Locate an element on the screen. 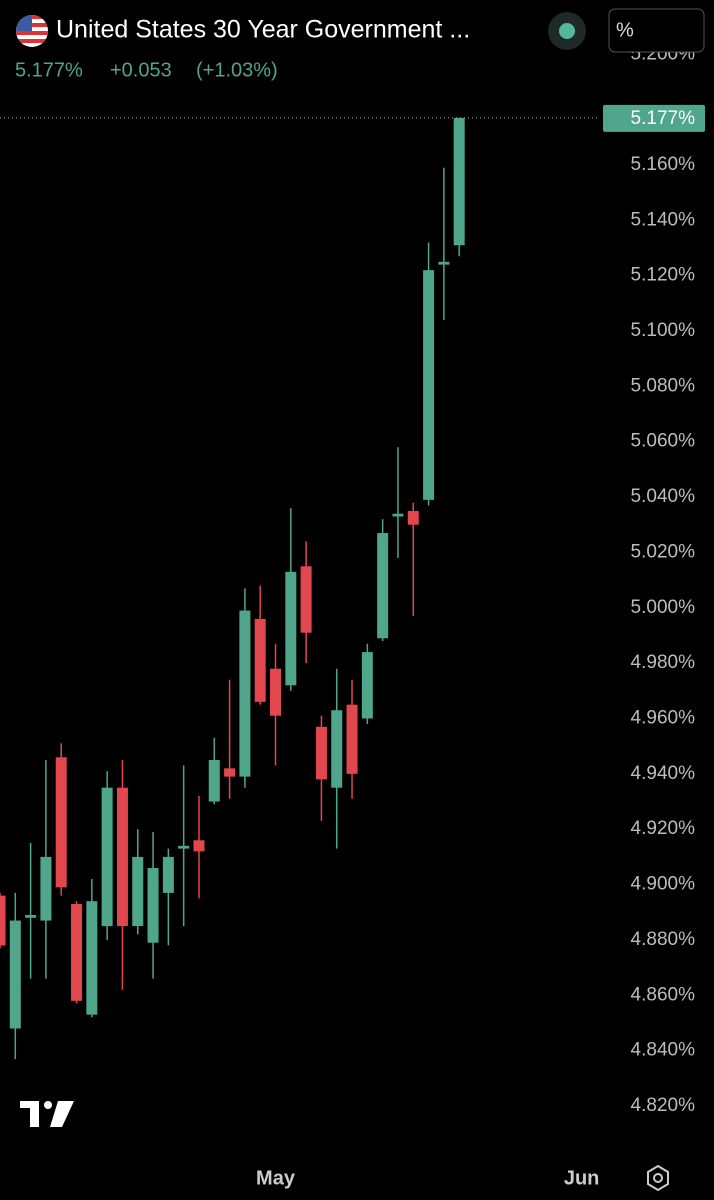 The height and width of the screenshot is (1200, 714). y-tick-label: 5.140% is located at coordinates (663, 219).